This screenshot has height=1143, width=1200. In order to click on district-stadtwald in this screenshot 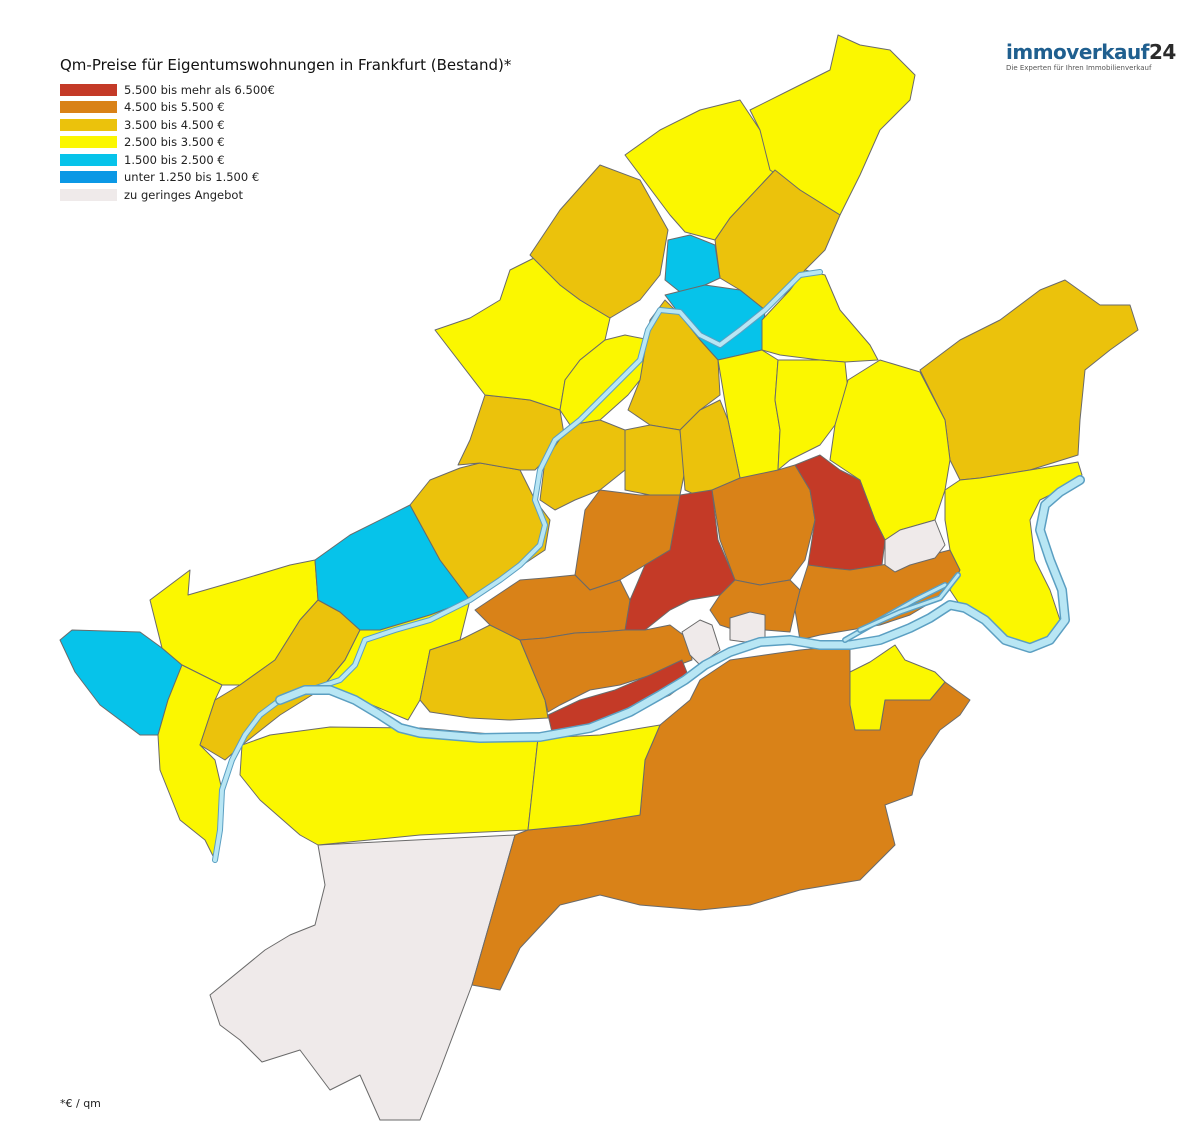, I will do `click(362, 977)`.